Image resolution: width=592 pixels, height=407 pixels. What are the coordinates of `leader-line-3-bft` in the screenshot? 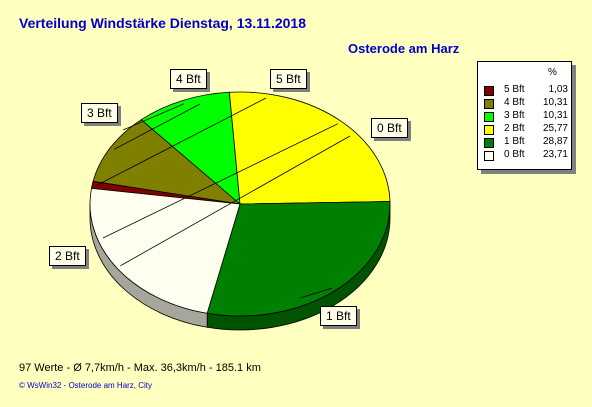 It's located at (153, 117).